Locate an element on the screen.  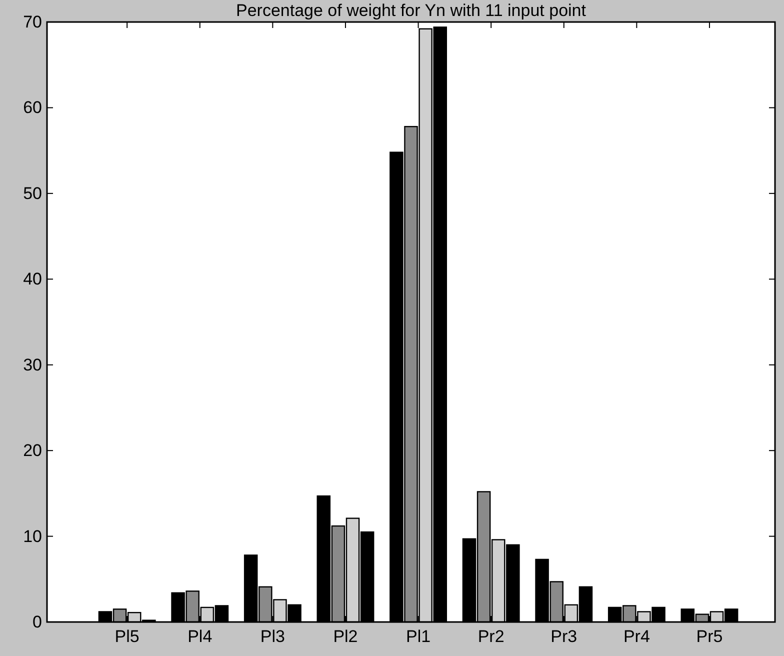
y-tick-label: 30 is located at coordinates (32, 364).